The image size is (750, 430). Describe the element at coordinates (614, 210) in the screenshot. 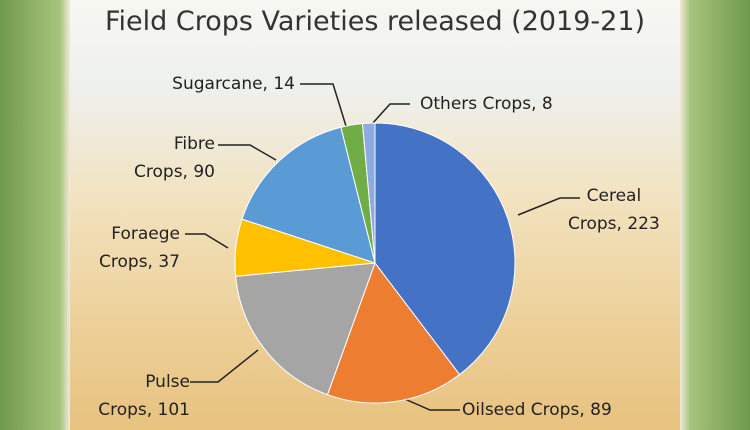

I see `data-label: Cereal Crops, 223` at that location.